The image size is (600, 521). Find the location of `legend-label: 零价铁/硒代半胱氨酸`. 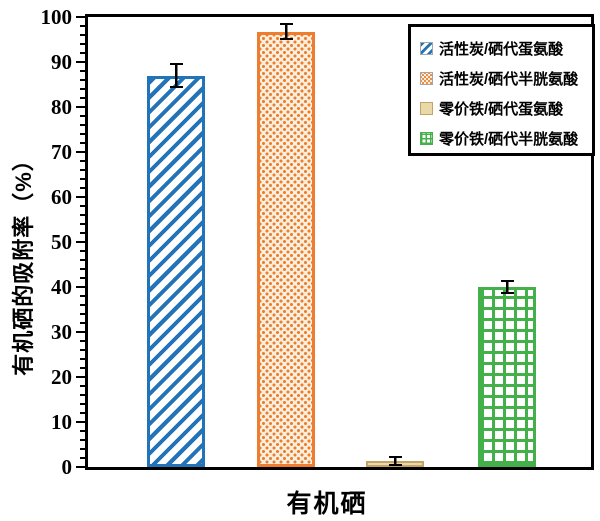

legend-label: 零价铁/硒代半胱氨酸 is located at coordinates (509, 139).